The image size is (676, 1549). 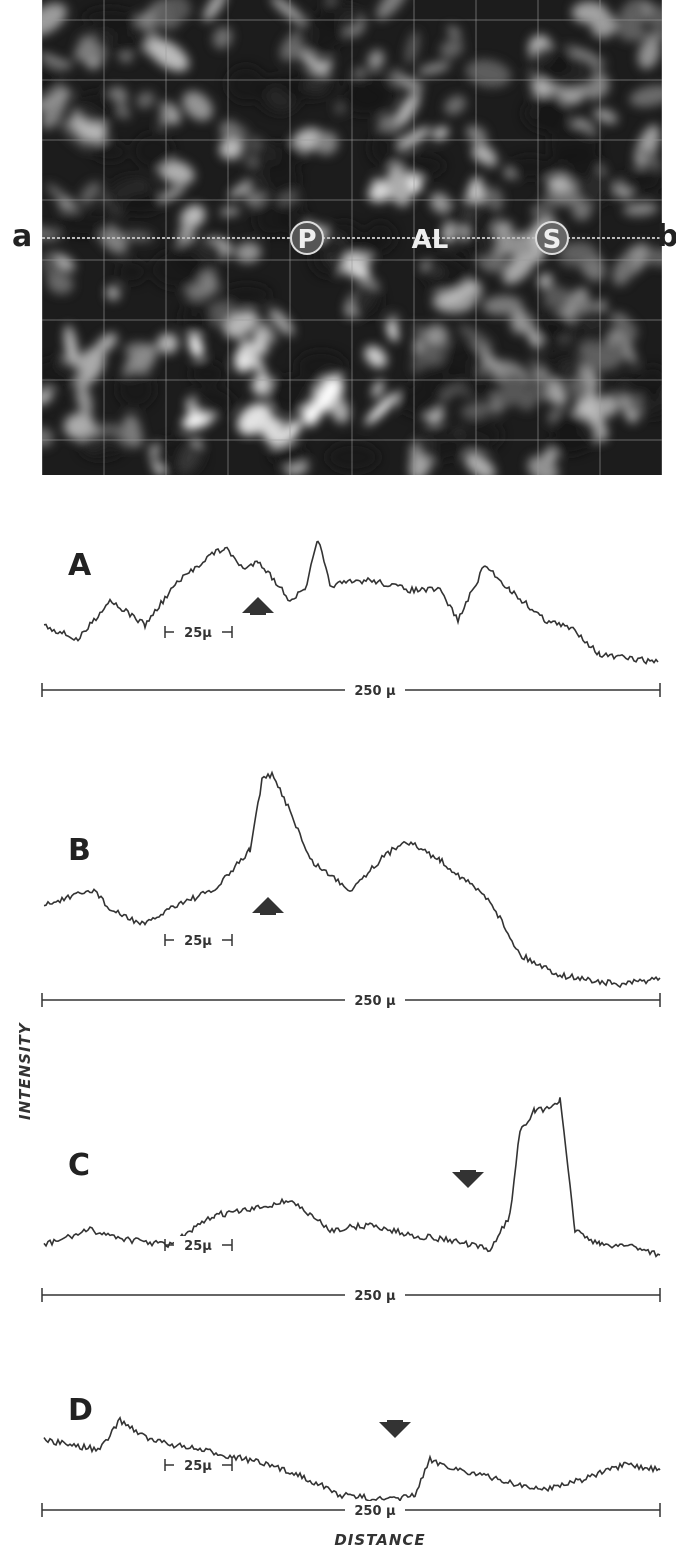 I want to click on panel-label: B, so click(x=79, y=850).